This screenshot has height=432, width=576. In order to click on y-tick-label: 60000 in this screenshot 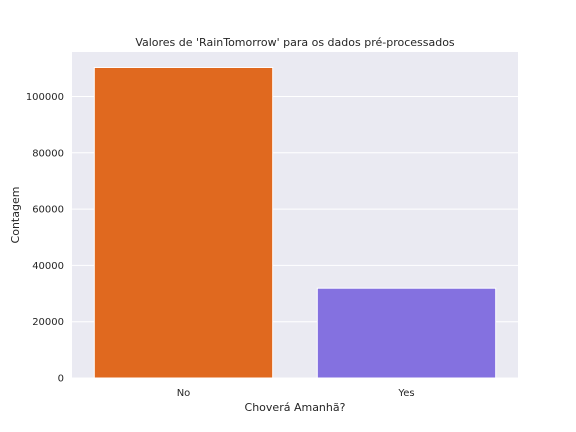, I will do `click(48, 210)`.